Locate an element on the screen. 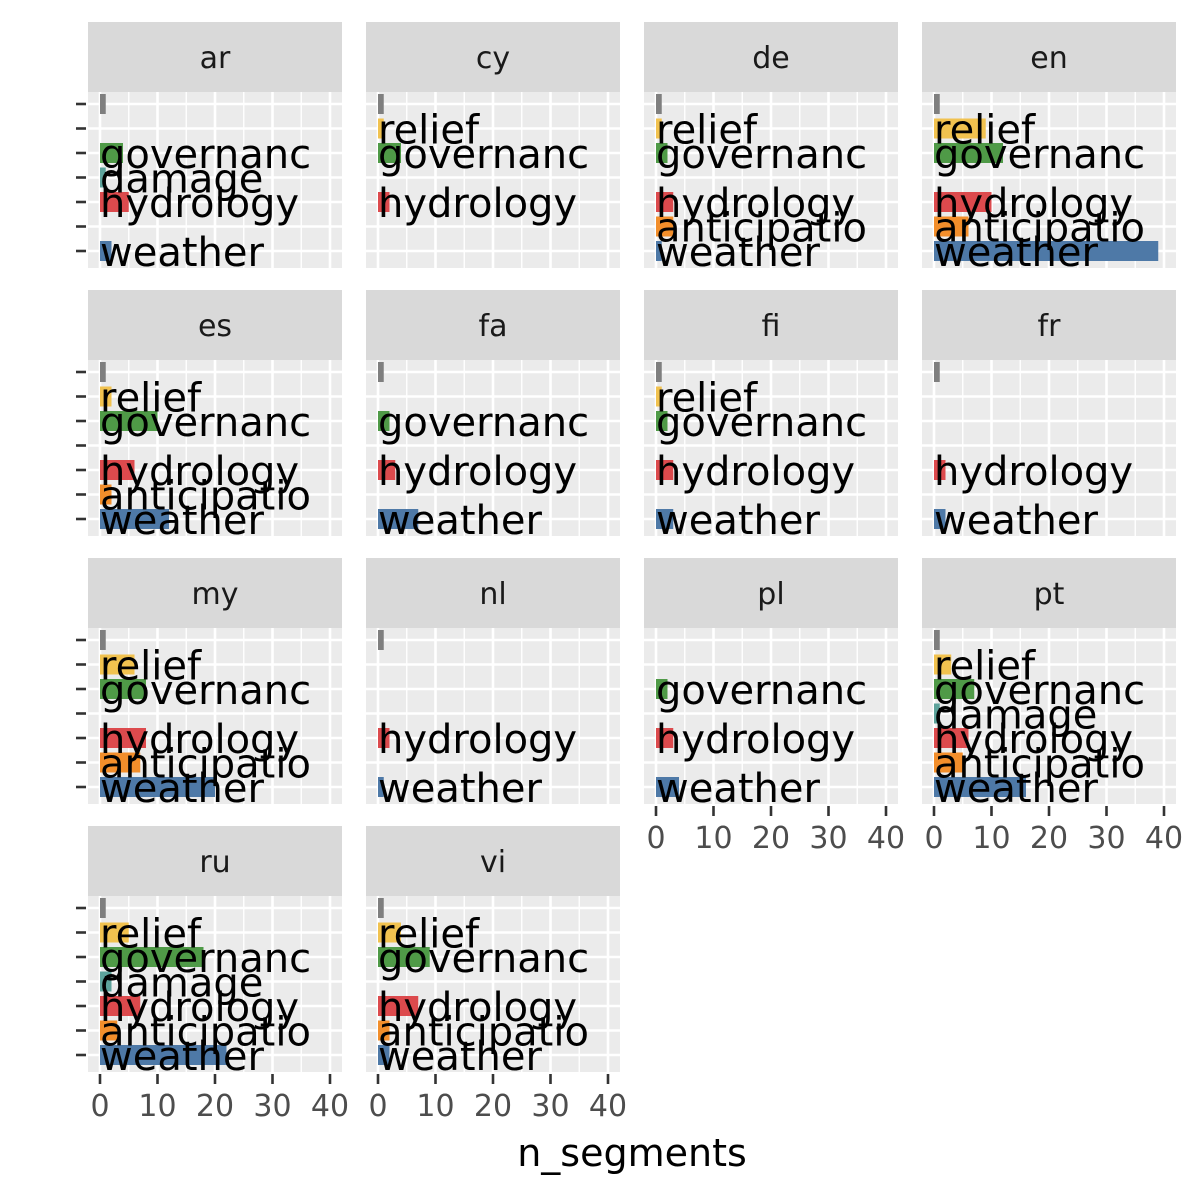 The width and height of the screenshot is (1200, 1200). facet-strip-label: nl is located at coordinates (492, 594).